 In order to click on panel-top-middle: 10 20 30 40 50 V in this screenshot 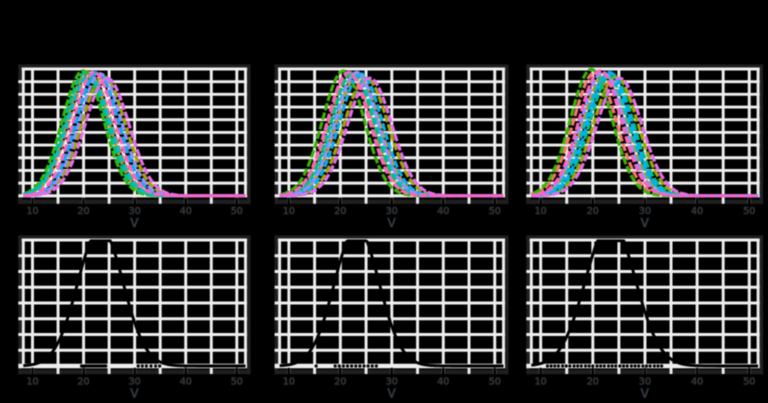, I will do `click(391, 147)`.